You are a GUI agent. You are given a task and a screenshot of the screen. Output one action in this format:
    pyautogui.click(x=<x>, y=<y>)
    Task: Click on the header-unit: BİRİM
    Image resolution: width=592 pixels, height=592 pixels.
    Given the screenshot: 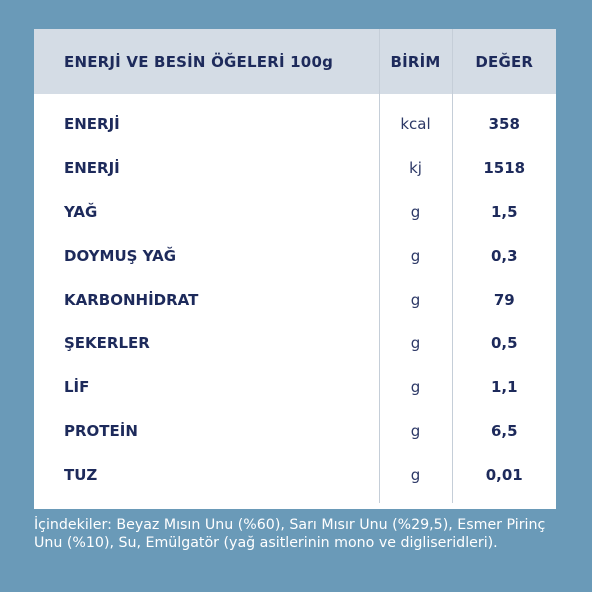 What is the action you would take?
    pyautogui.click(x=415, y=61)
    